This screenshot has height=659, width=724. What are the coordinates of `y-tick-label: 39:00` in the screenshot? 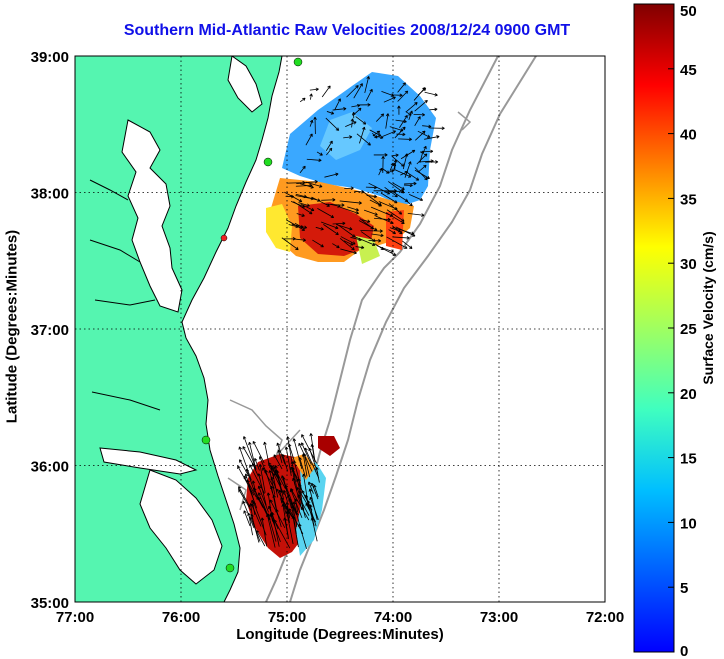 It's located at (50, 57).